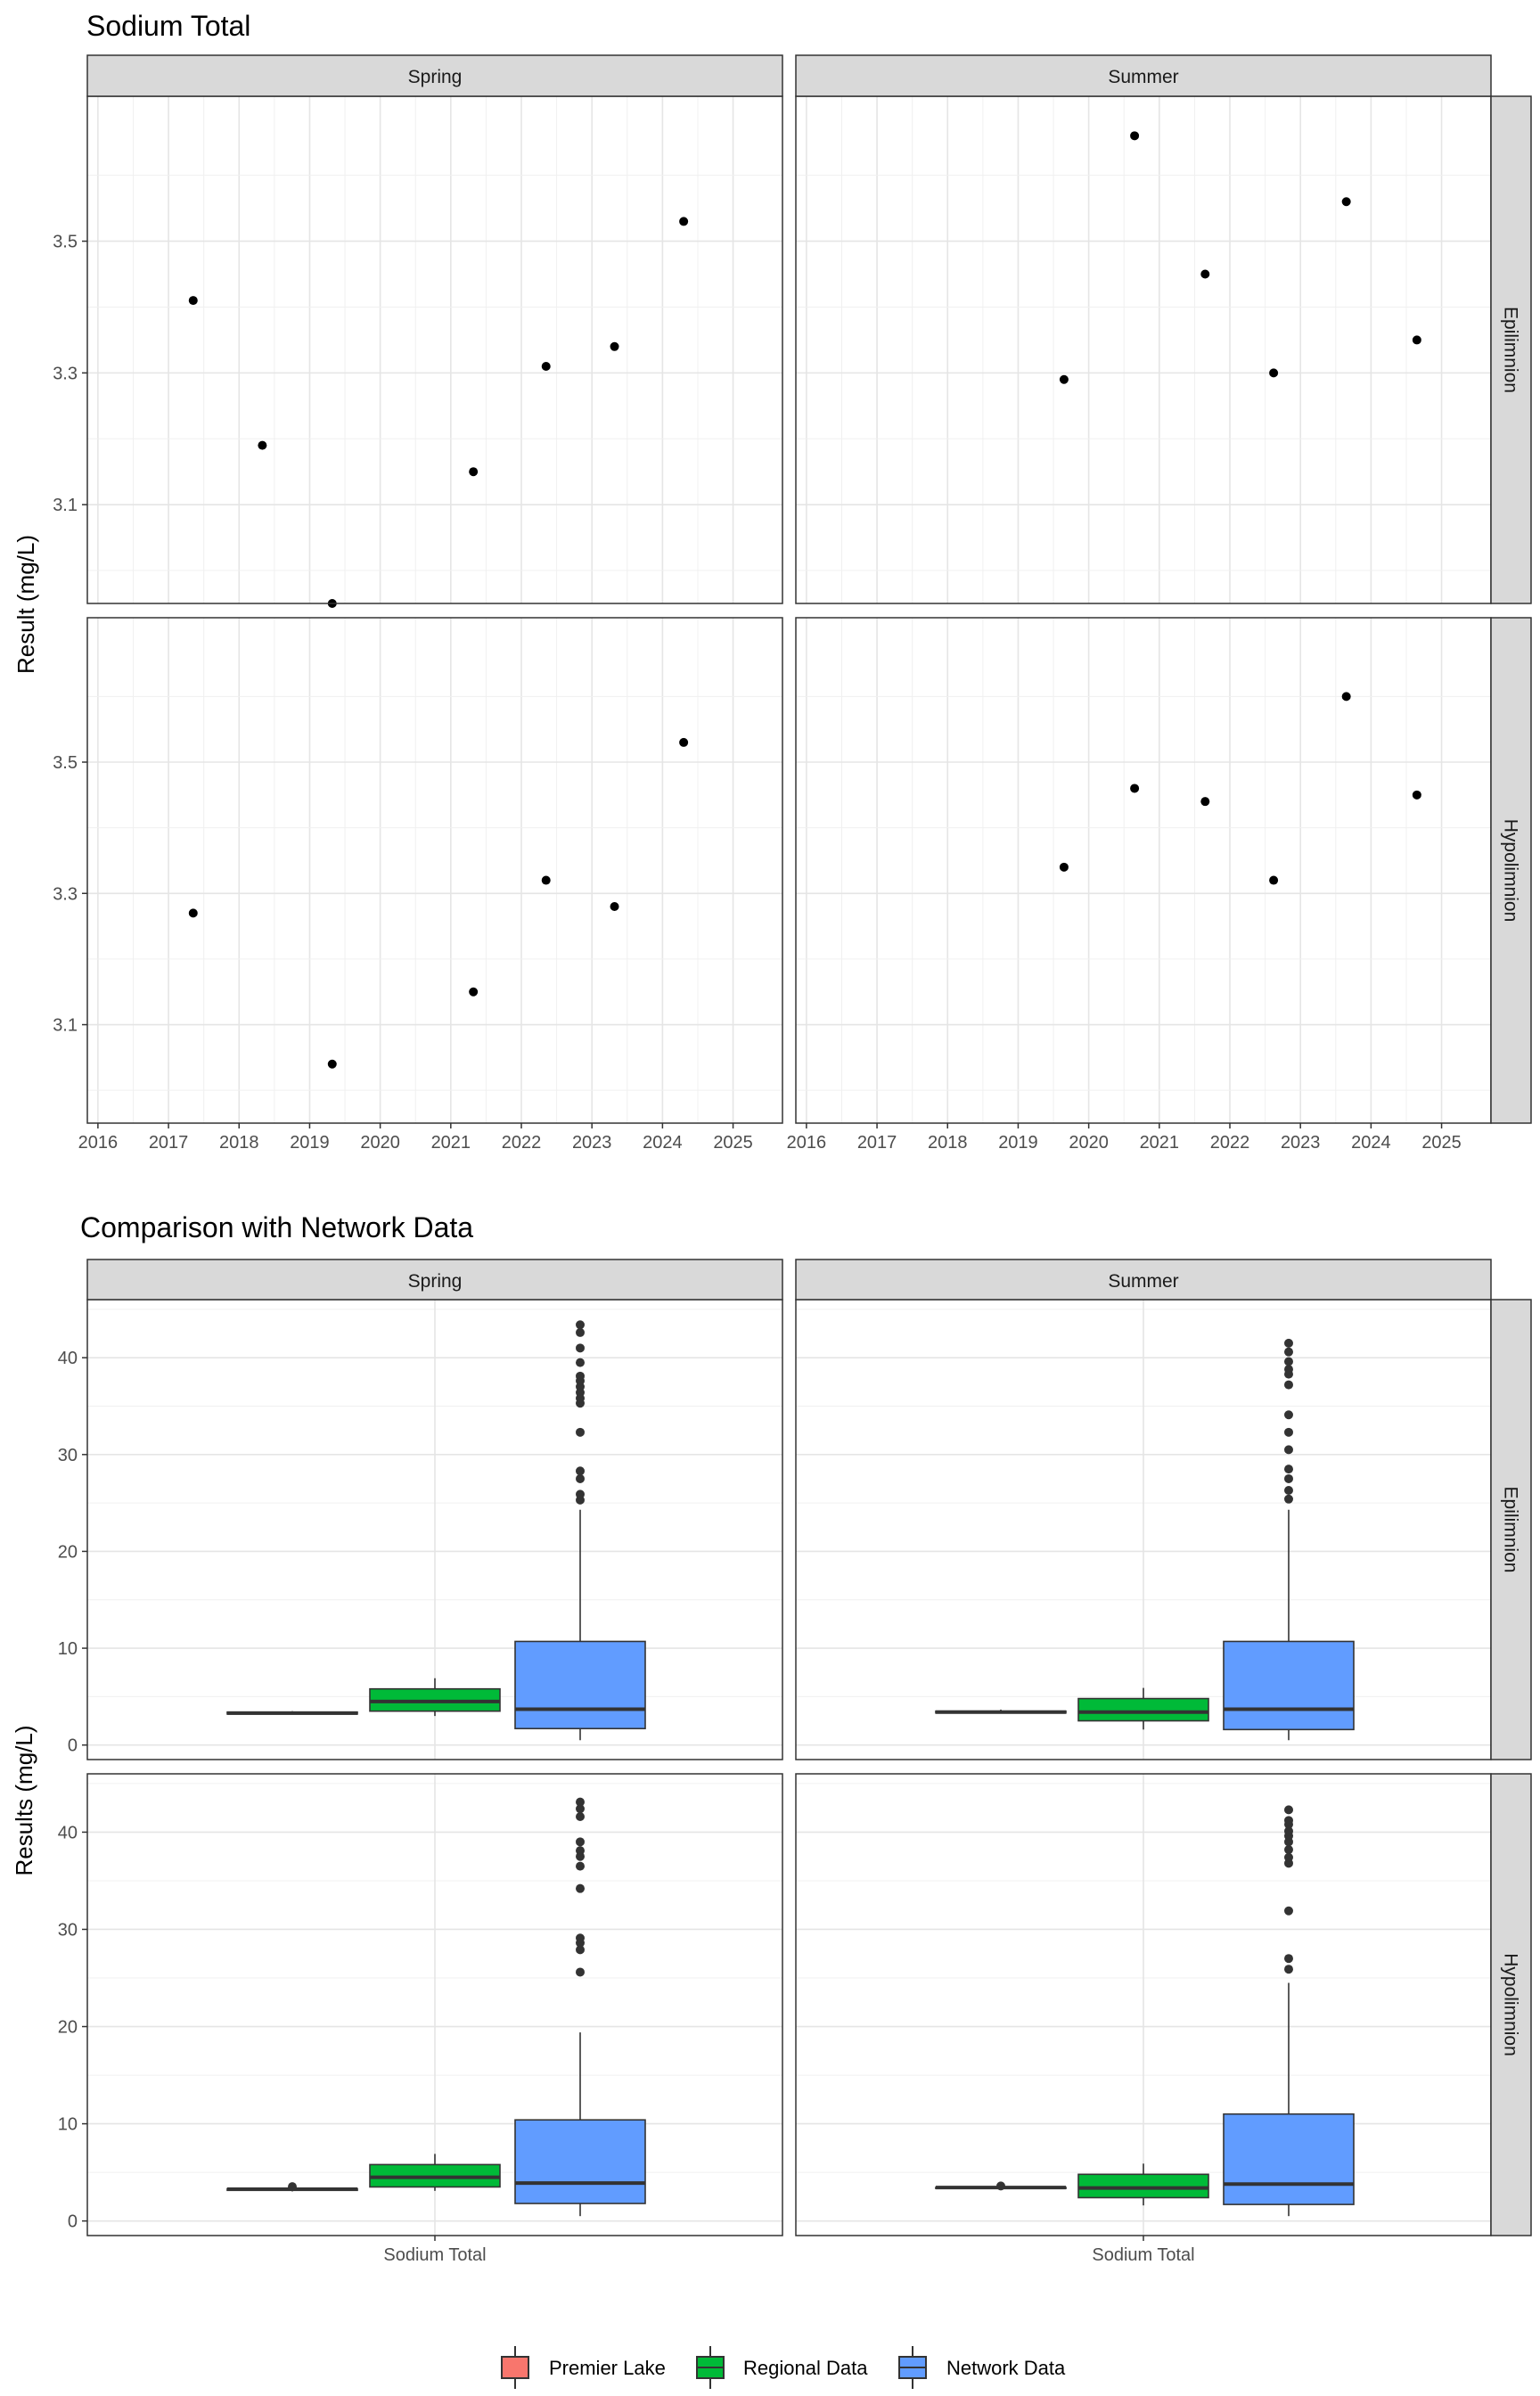 The width and height of the screenshot is (1540, 2396). I want to click on box-strip-summer, so click(1143, 1280).